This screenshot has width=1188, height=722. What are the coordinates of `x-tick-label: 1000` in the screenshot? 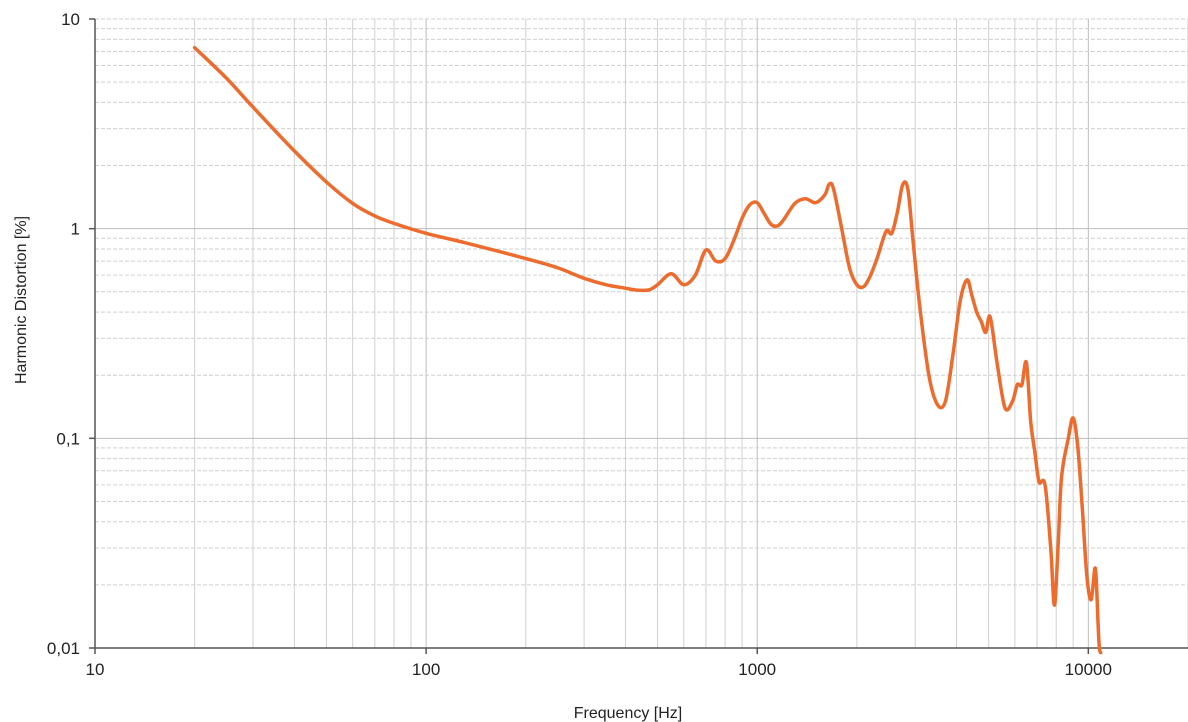 It's located at (757, 669).